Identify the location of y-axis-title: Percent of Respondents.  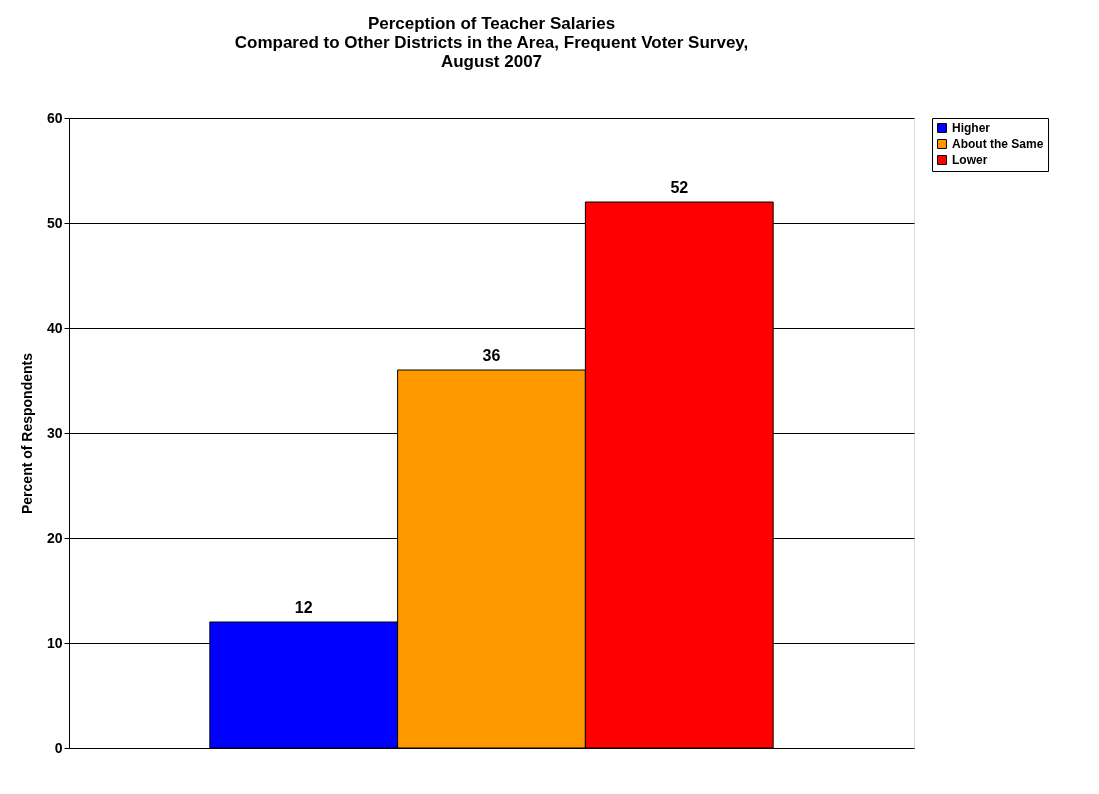
(26, 433).